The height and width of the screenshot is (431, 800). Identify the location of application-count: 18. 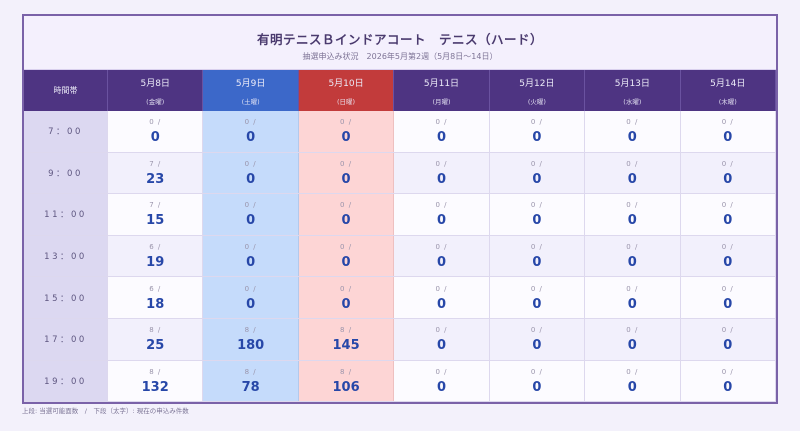
(155, 304).